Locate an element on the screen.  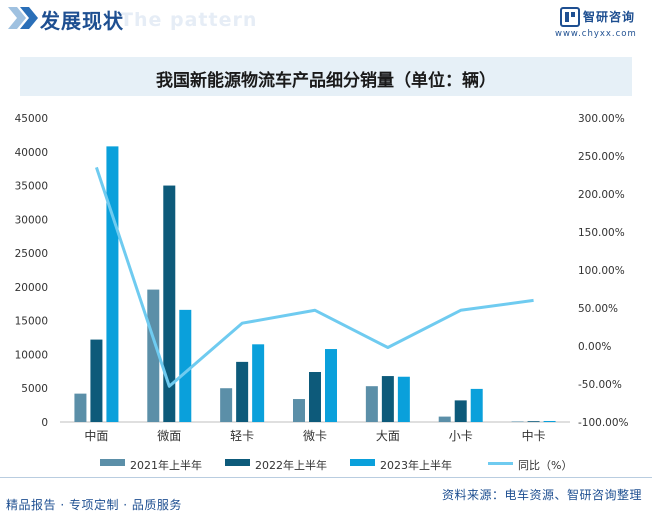
y-left-tick-label: 5000 is located at coordinates (34, 389).